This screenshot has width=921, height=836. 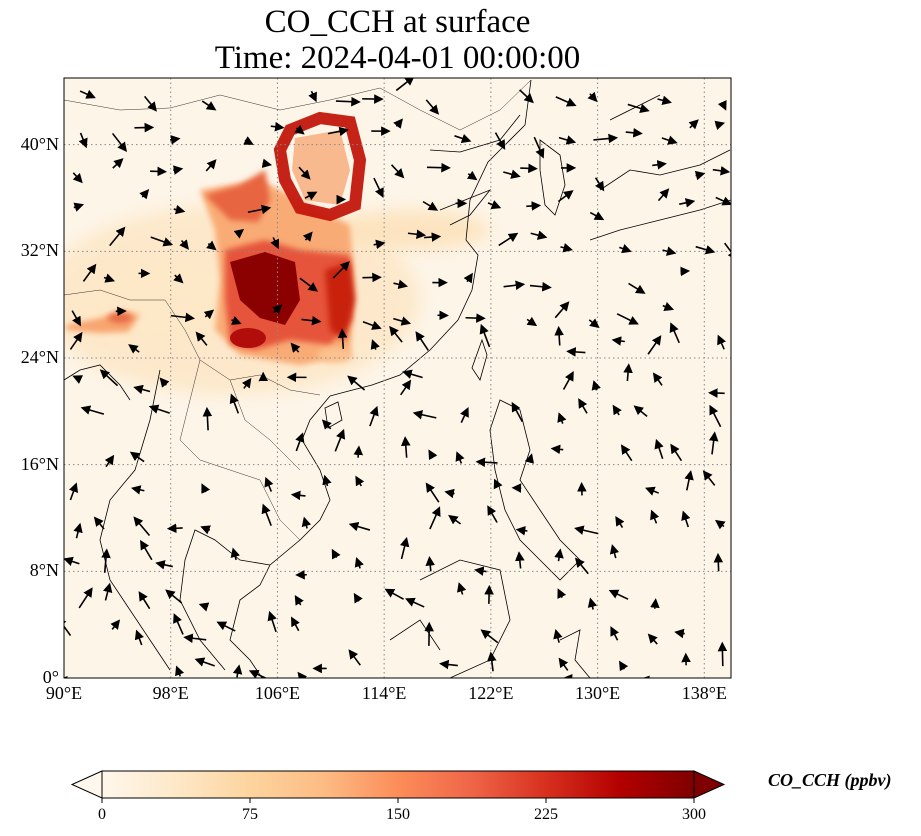 I want to click on colorbar, so click(x=398, y=786).